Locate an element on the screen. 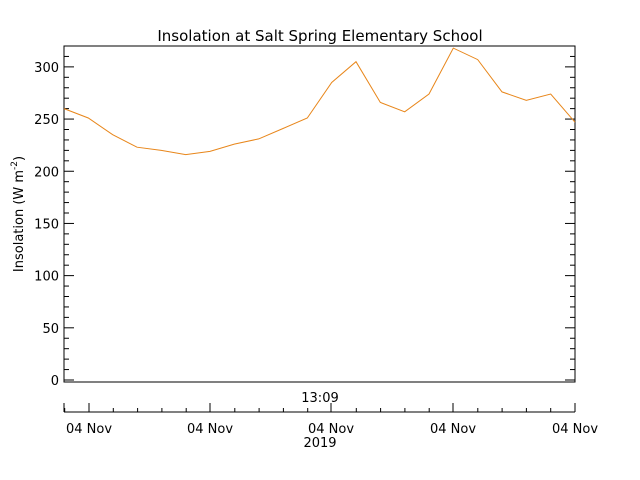 The image size is (640, 480). y-axis-label-close: ) is located at coordinates (19, 158).